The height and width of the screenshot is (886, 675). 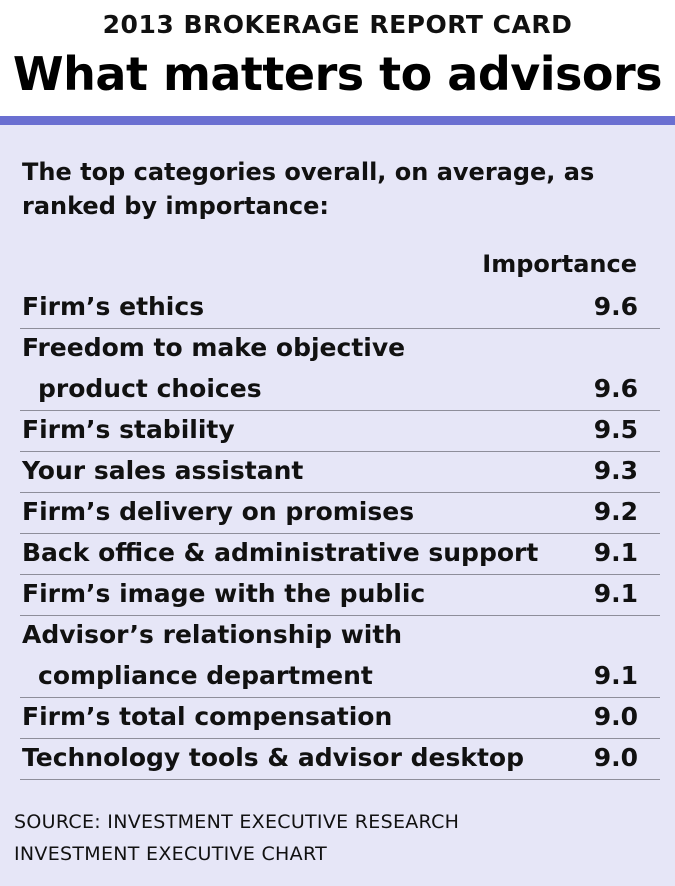 I want to click on table-row: Firm’s image with the public 9.1, so click(x=340, y=595).